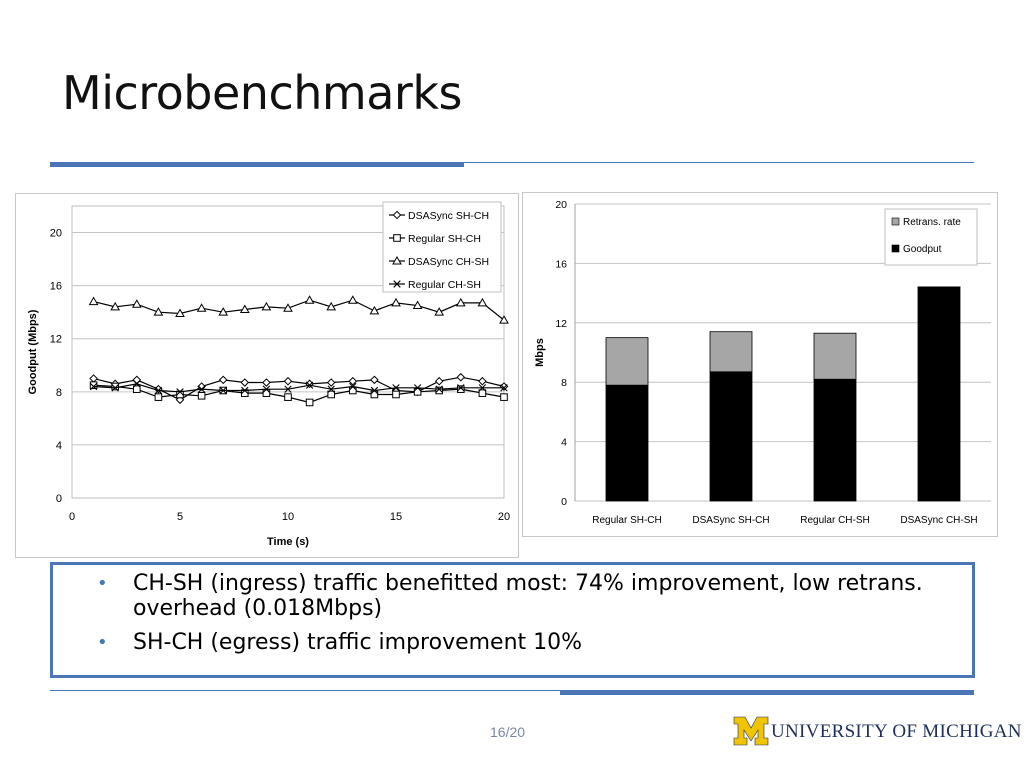 This screenshot has height=768, width=1024. What do you see at coordinates (932, 222) in the screenshot?
I see `legend-label: Retrans. rate` at bounding box center [932, 222].